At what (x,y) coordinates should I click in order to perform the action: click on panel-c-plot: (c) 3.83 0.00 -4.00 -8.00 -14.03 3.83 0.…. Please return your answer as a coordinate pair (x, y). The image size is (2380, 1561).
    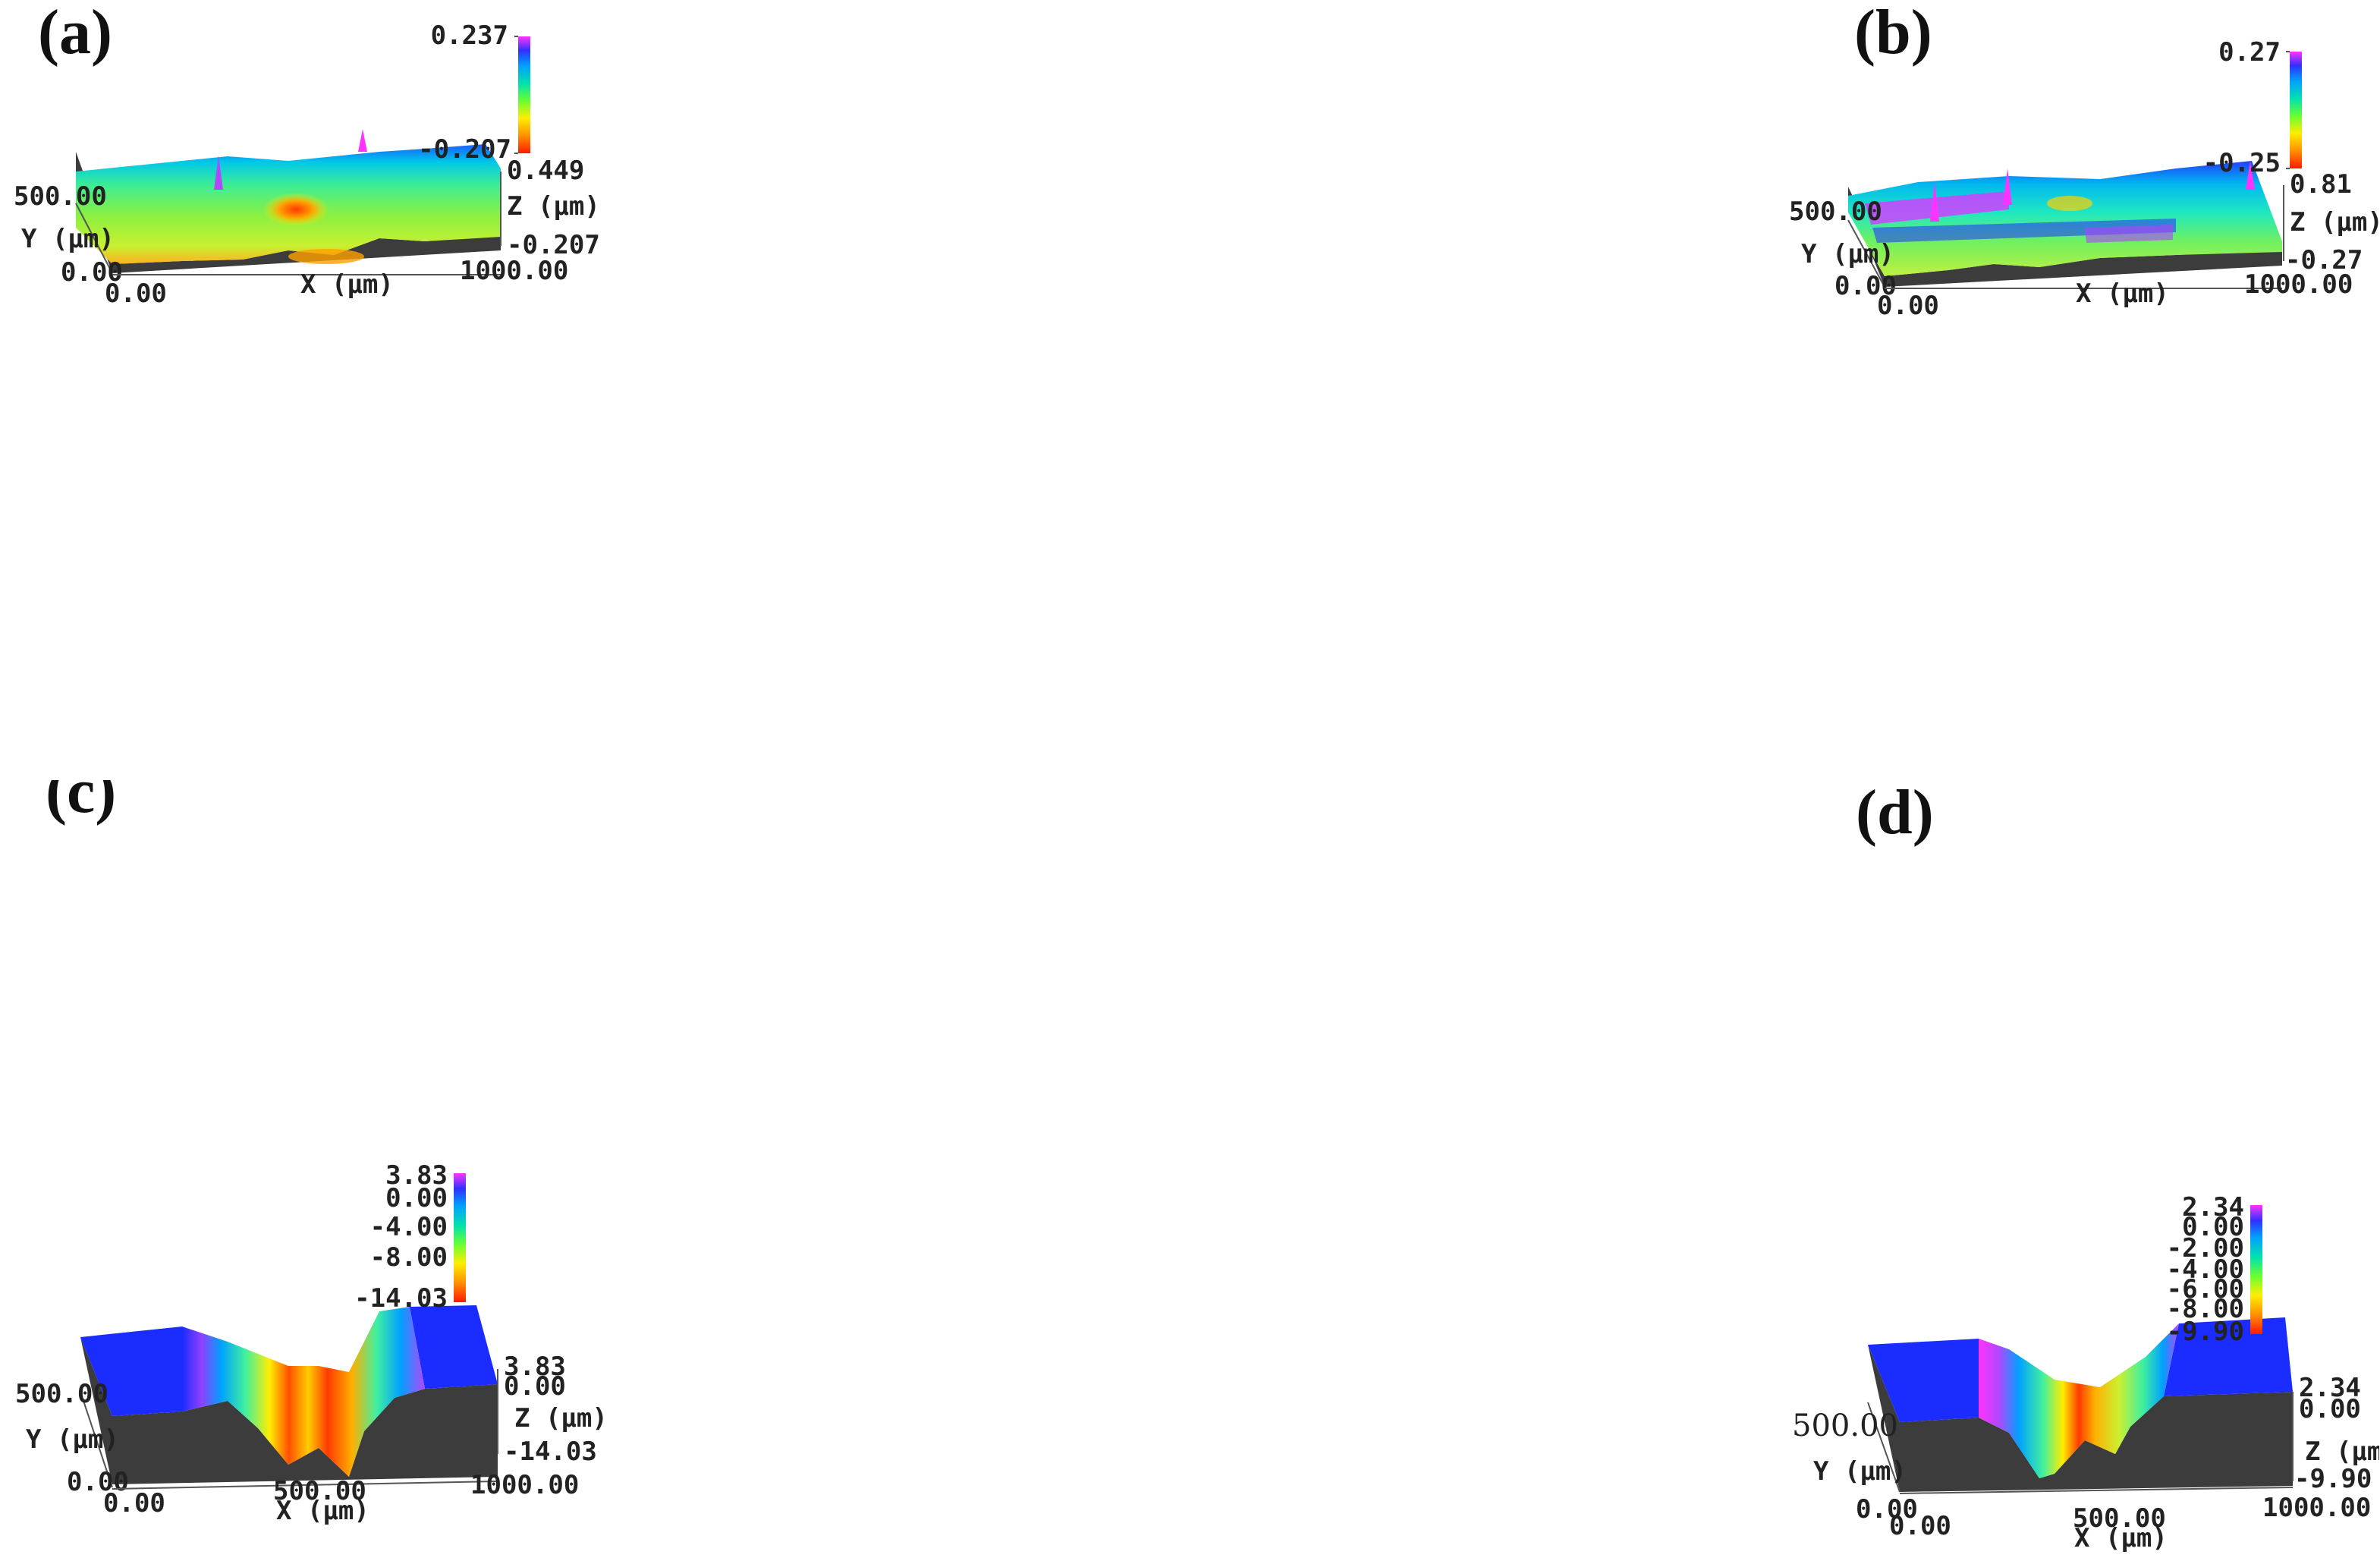
    Looking at the image, I should click on (311, 1153).